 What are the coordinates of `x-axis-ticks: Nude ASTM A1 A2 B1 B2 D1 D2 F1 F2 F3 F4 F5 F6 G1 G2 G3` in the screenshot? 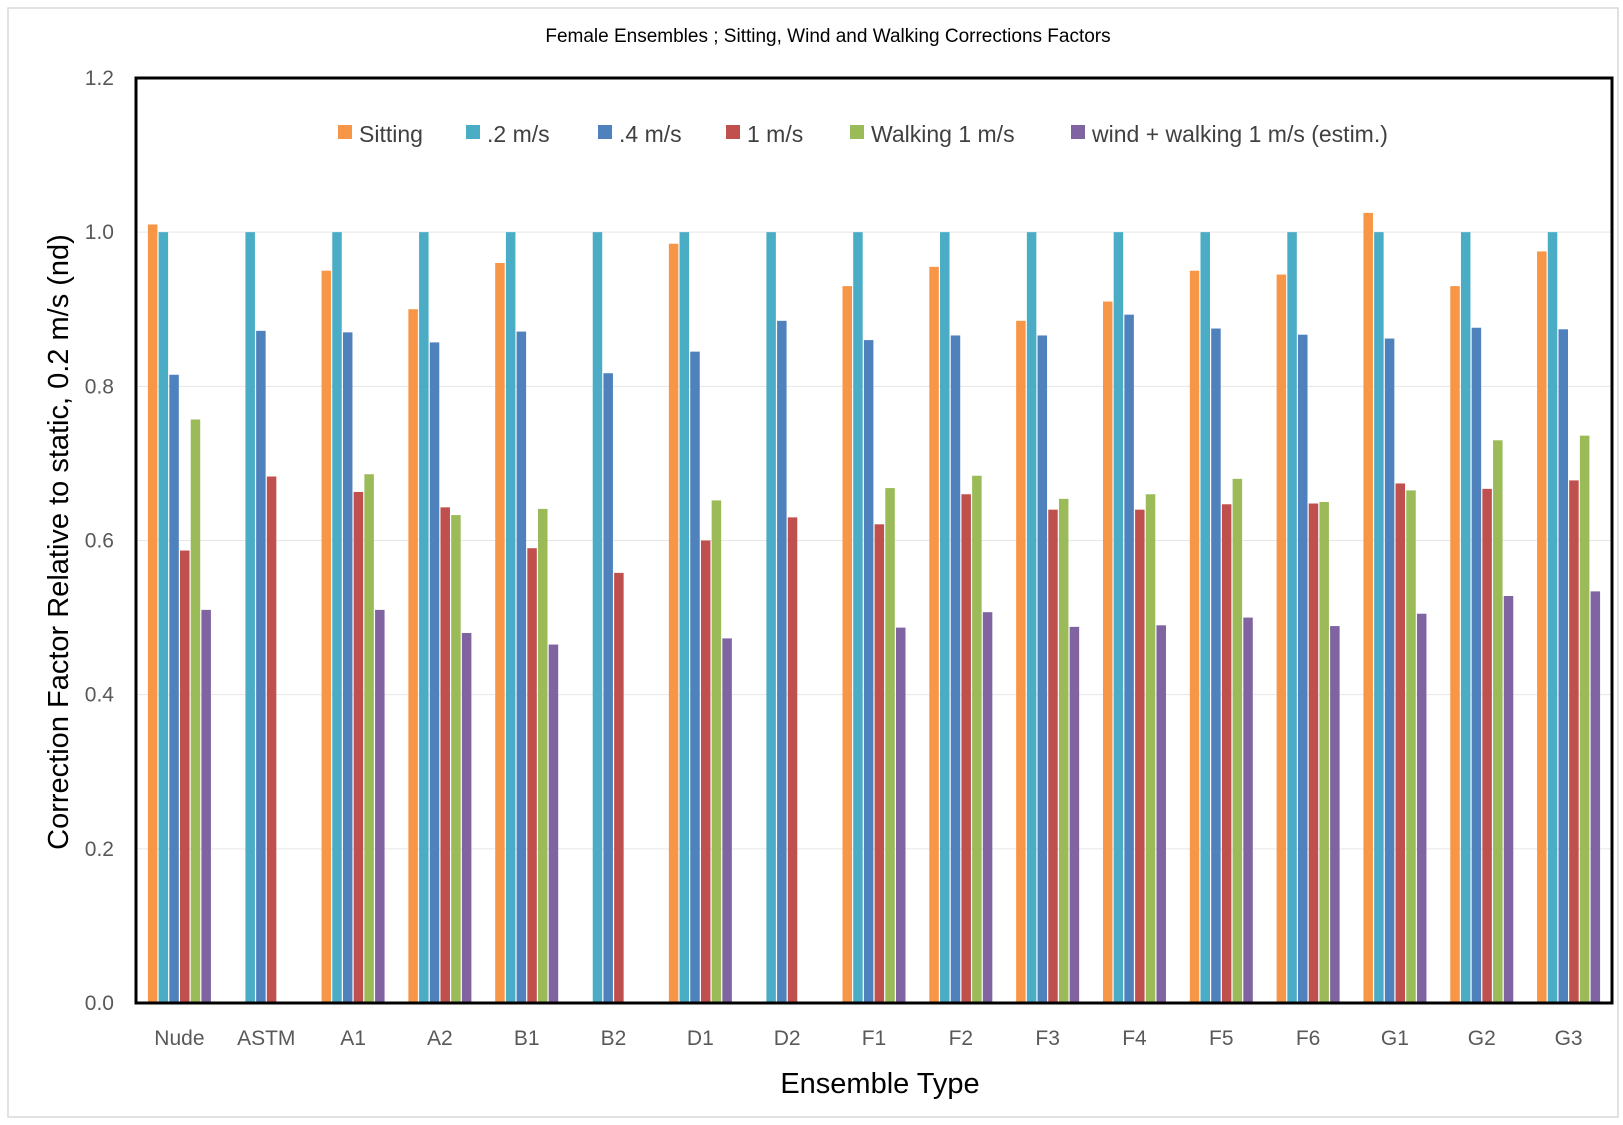 It's located at (868, 1038).